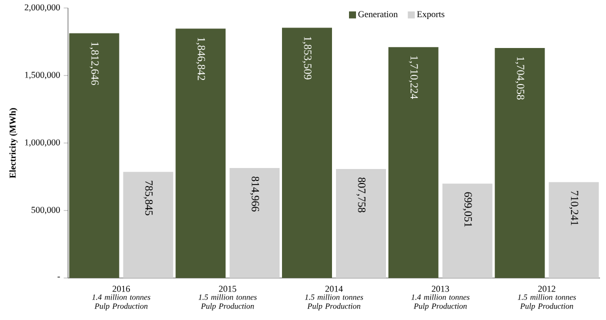 This screenshot has height=320, width=606. Describe the element at coordinates (227, 289) in the screenshot. I see `x-tick-label: 2015` at that location.